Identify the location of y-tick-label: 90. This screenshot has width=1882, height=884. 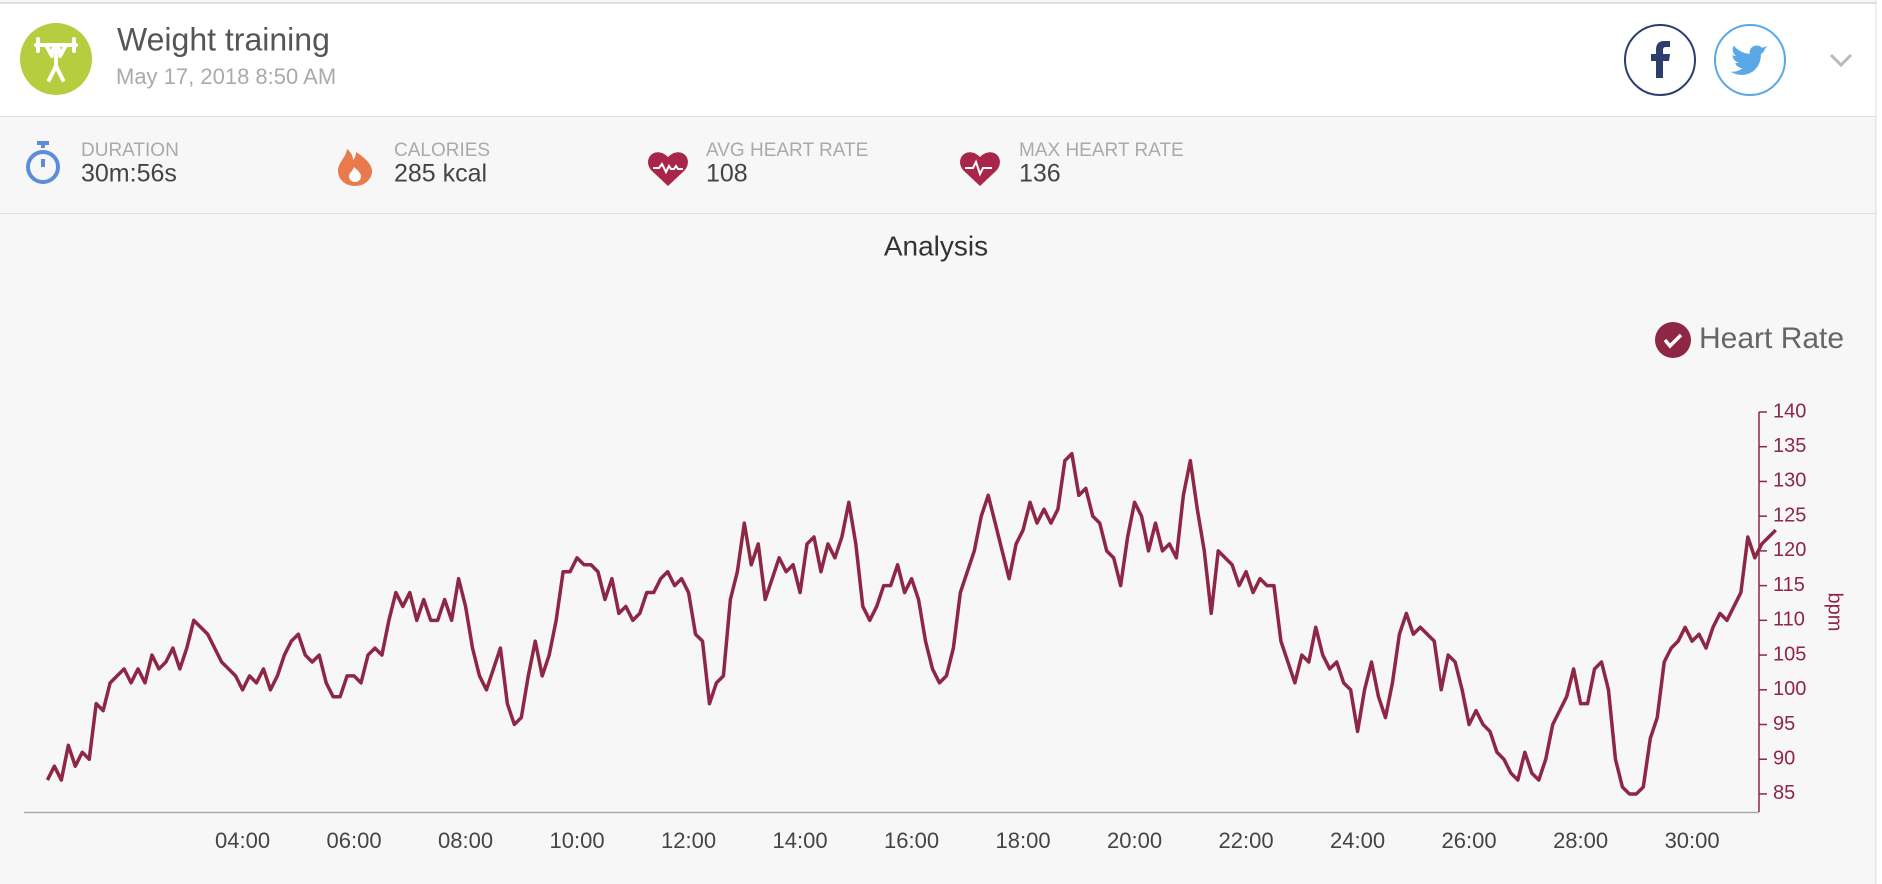
(1784, 759).